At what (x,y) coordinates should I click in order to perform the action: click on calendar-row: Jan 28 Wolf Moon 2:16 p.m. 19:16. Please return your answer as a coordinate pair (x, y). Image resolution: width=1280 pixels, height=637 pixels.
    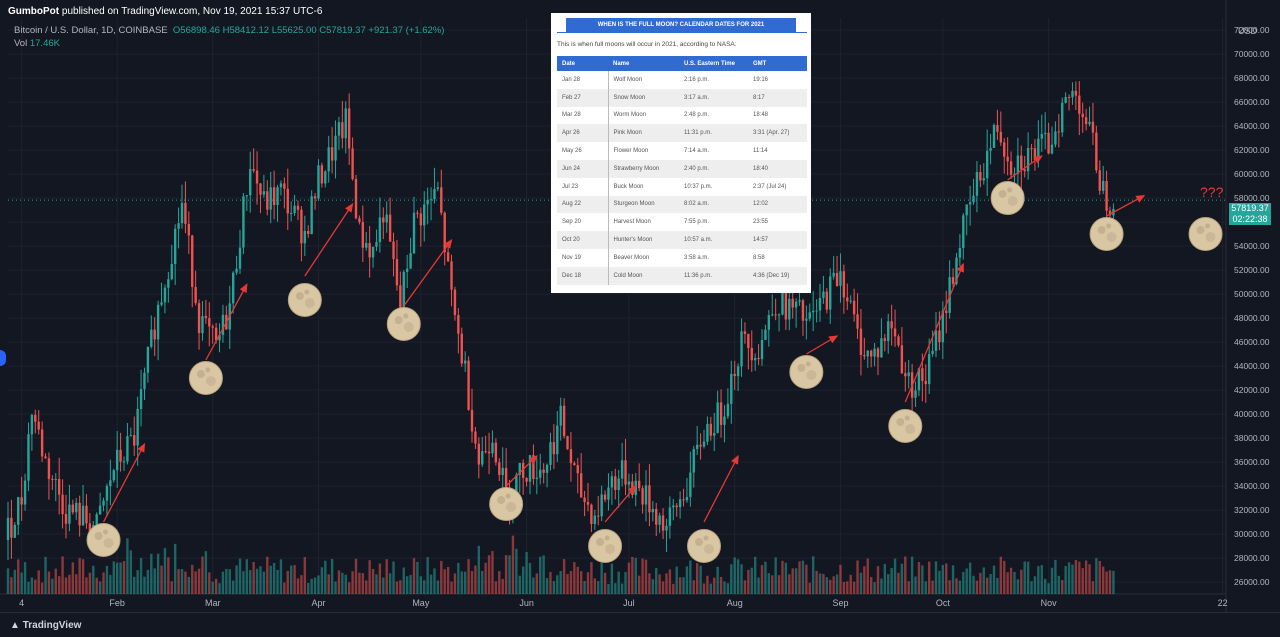
    Looking at the image, I should click on (682, 80).